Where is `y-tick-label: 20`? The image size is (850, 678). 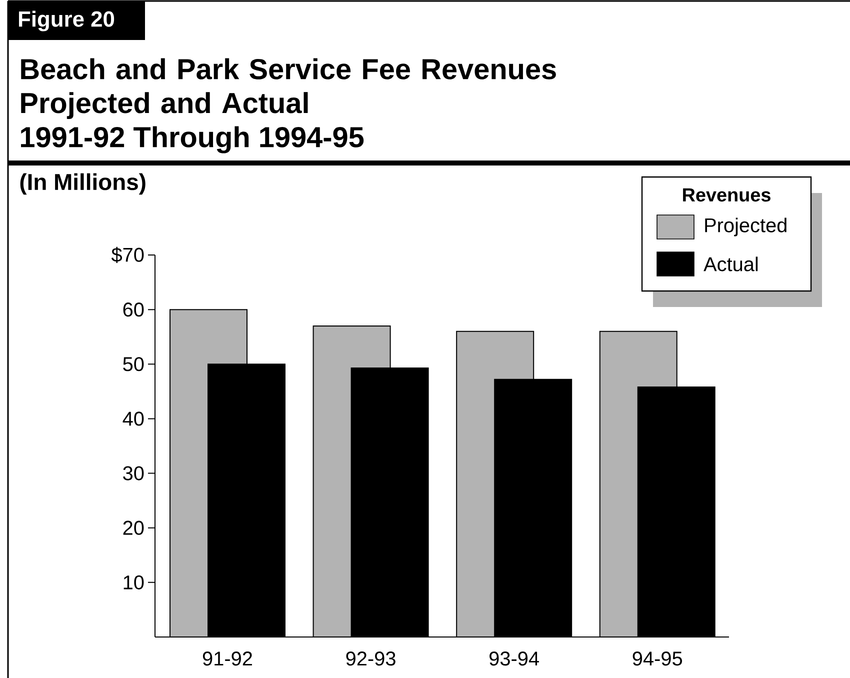
y-tick-label: 20 is located at coordinates (133, 527).